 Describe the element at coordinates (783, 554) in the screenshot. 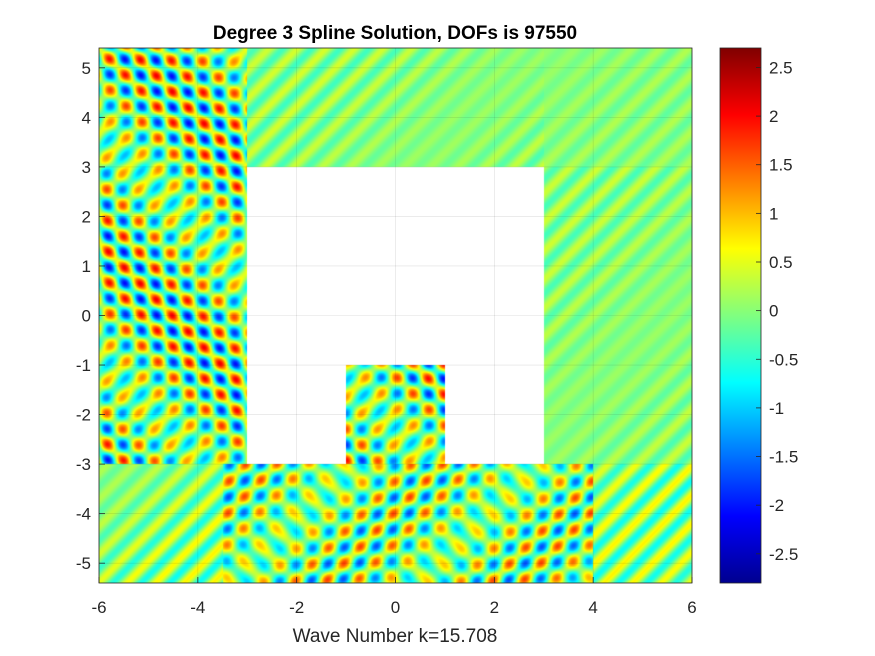

I see `colorbar-tick-label: -2.5` at that location.